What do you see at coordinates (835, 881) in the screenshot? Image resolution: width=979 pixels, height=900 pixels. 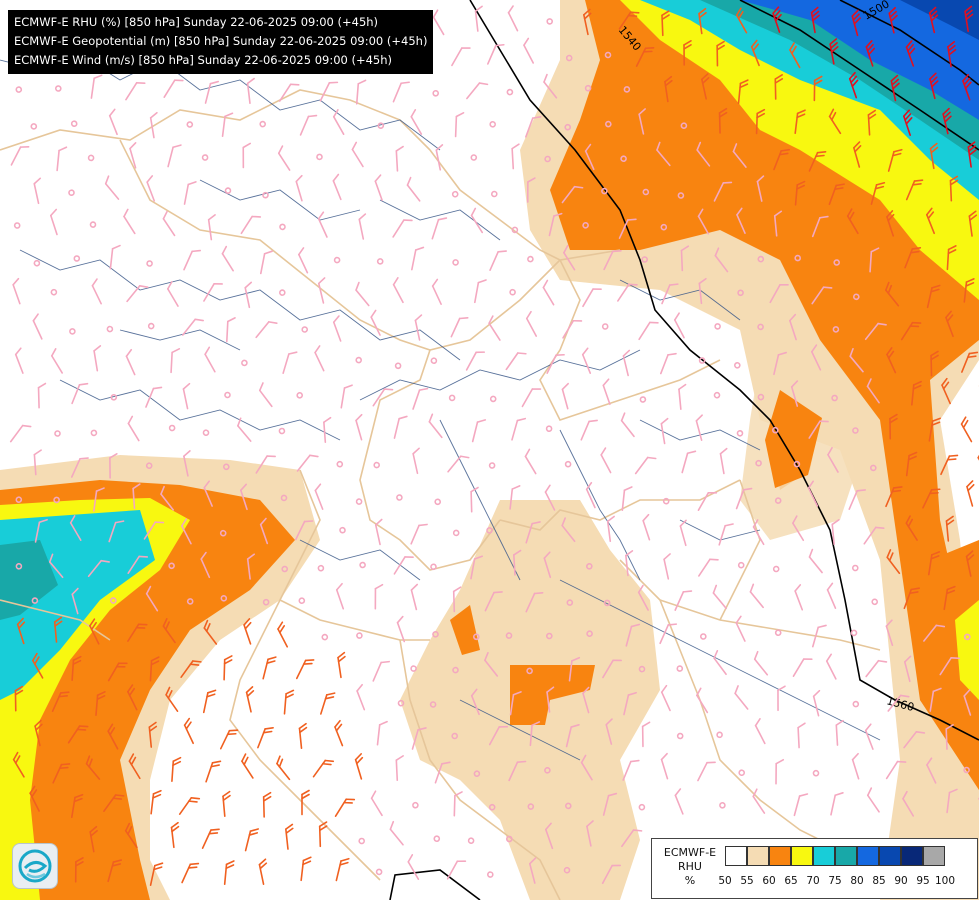 I see `legend-ticks: 50 55 60 65 70 75 80 85 90 95 100` at bounding box center [835, 881].